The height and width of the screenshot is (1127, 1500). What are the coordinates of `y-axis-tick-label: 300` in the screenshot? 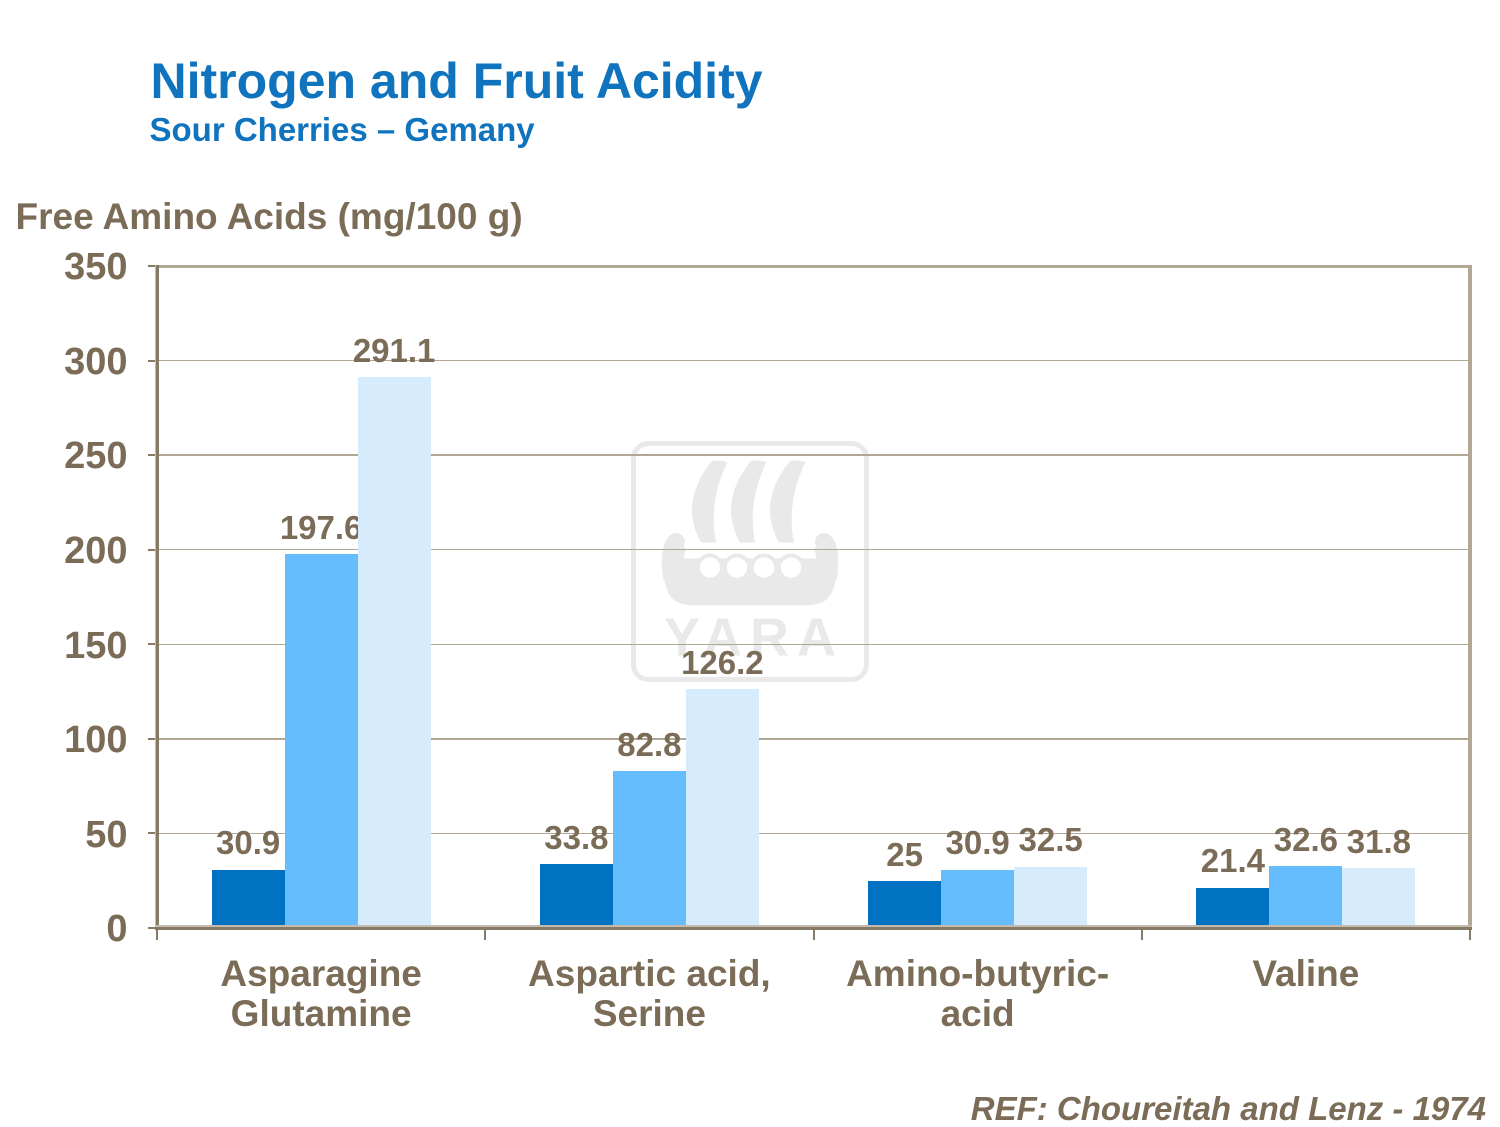 It's located at (96, 361).